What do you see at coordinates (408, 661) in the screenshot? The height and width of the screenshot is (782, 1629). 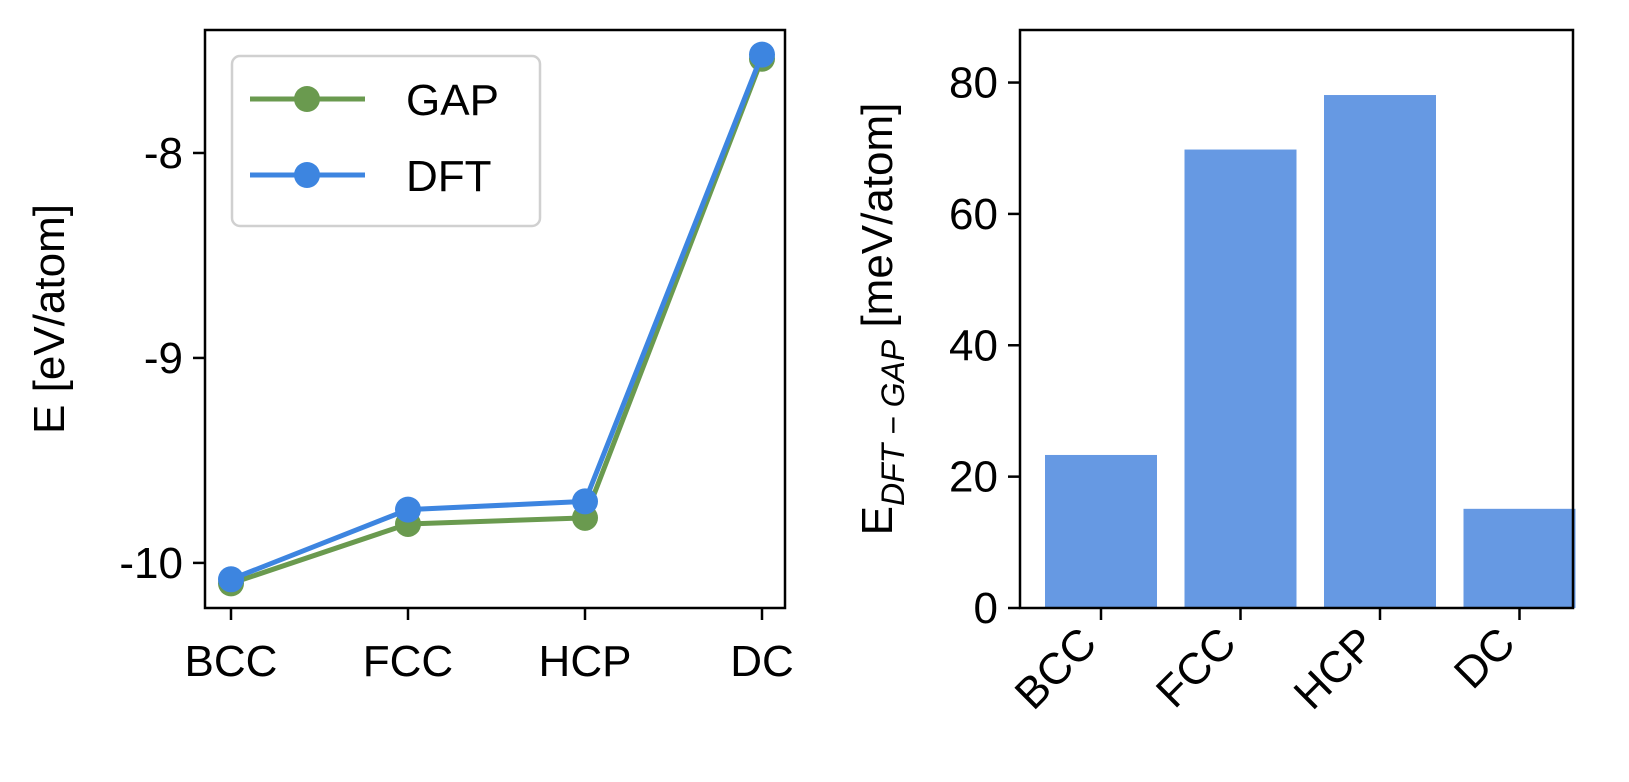 I see `line-chart-x-tick-label: FCC` at bounding box center [408, 661].